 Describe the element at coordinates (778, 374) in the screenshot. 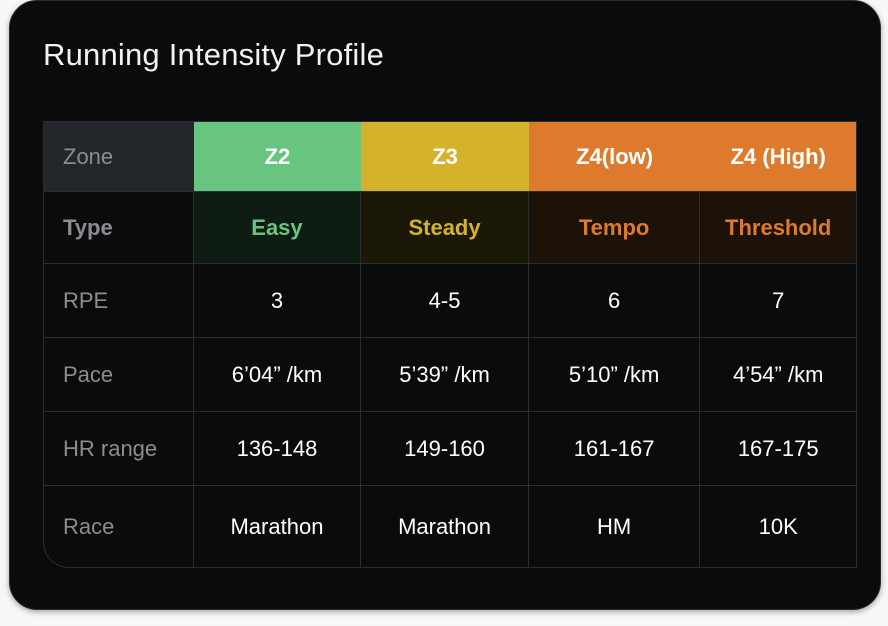

I see `table-cell: 4’54” /km` at that location.